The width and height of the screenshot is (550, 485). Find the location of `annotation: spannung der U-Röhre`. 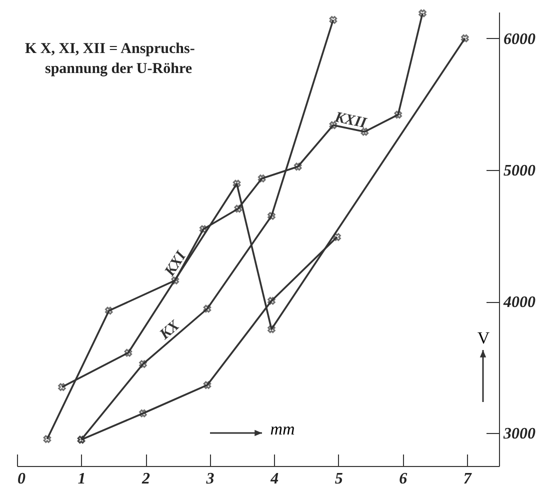

annotation: spannung der U-Röhre is located at coordinates (118, 69).